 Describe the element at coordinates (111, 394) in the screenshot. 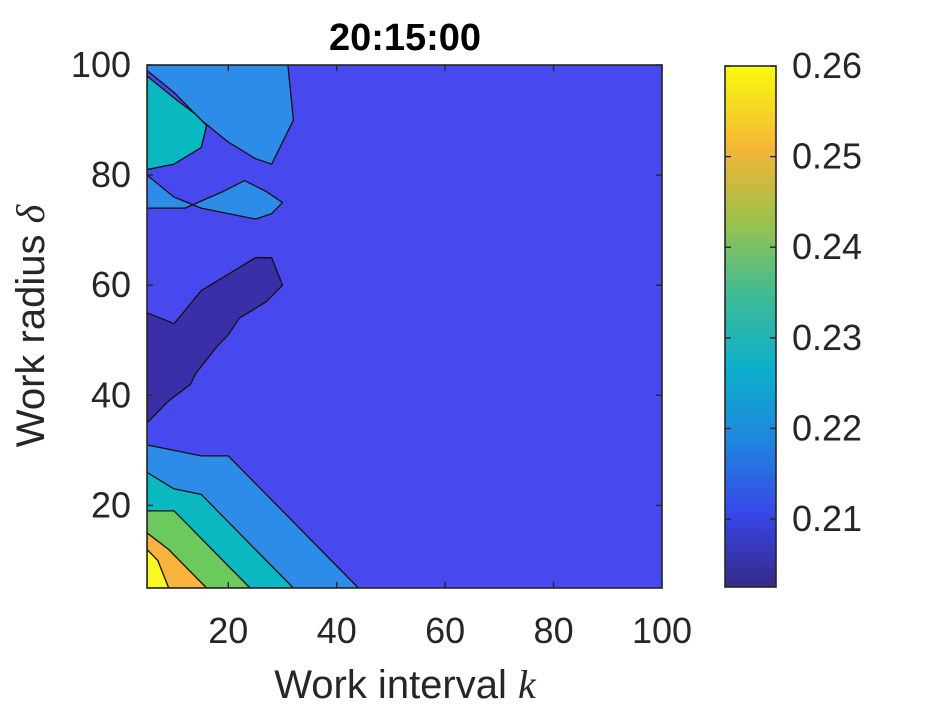

I see `y-tick-label: 40` at that location.